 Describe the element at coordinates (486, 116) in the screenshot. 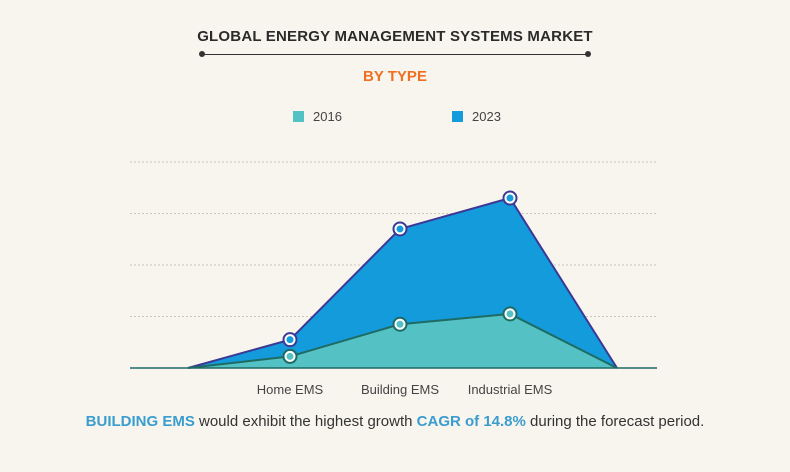

I see `legend-label-2023: 2023` at that location.